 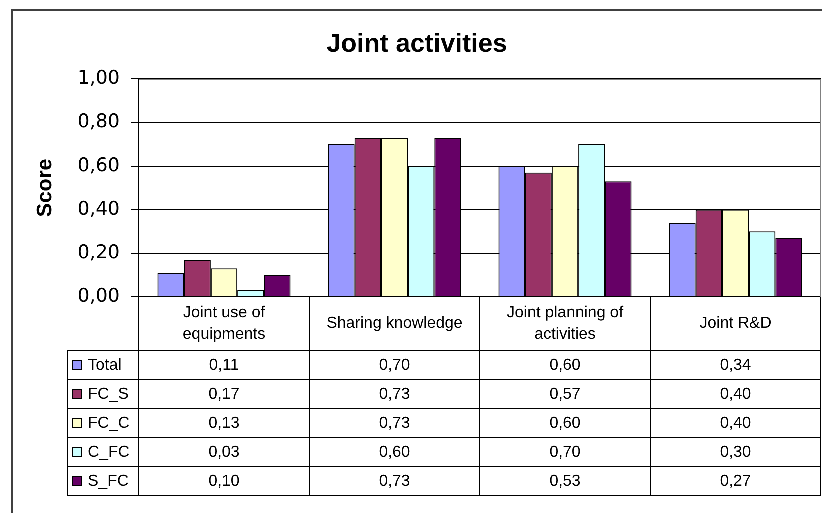 I want to click on data-label: 0,17, so click(x=224, y=394).